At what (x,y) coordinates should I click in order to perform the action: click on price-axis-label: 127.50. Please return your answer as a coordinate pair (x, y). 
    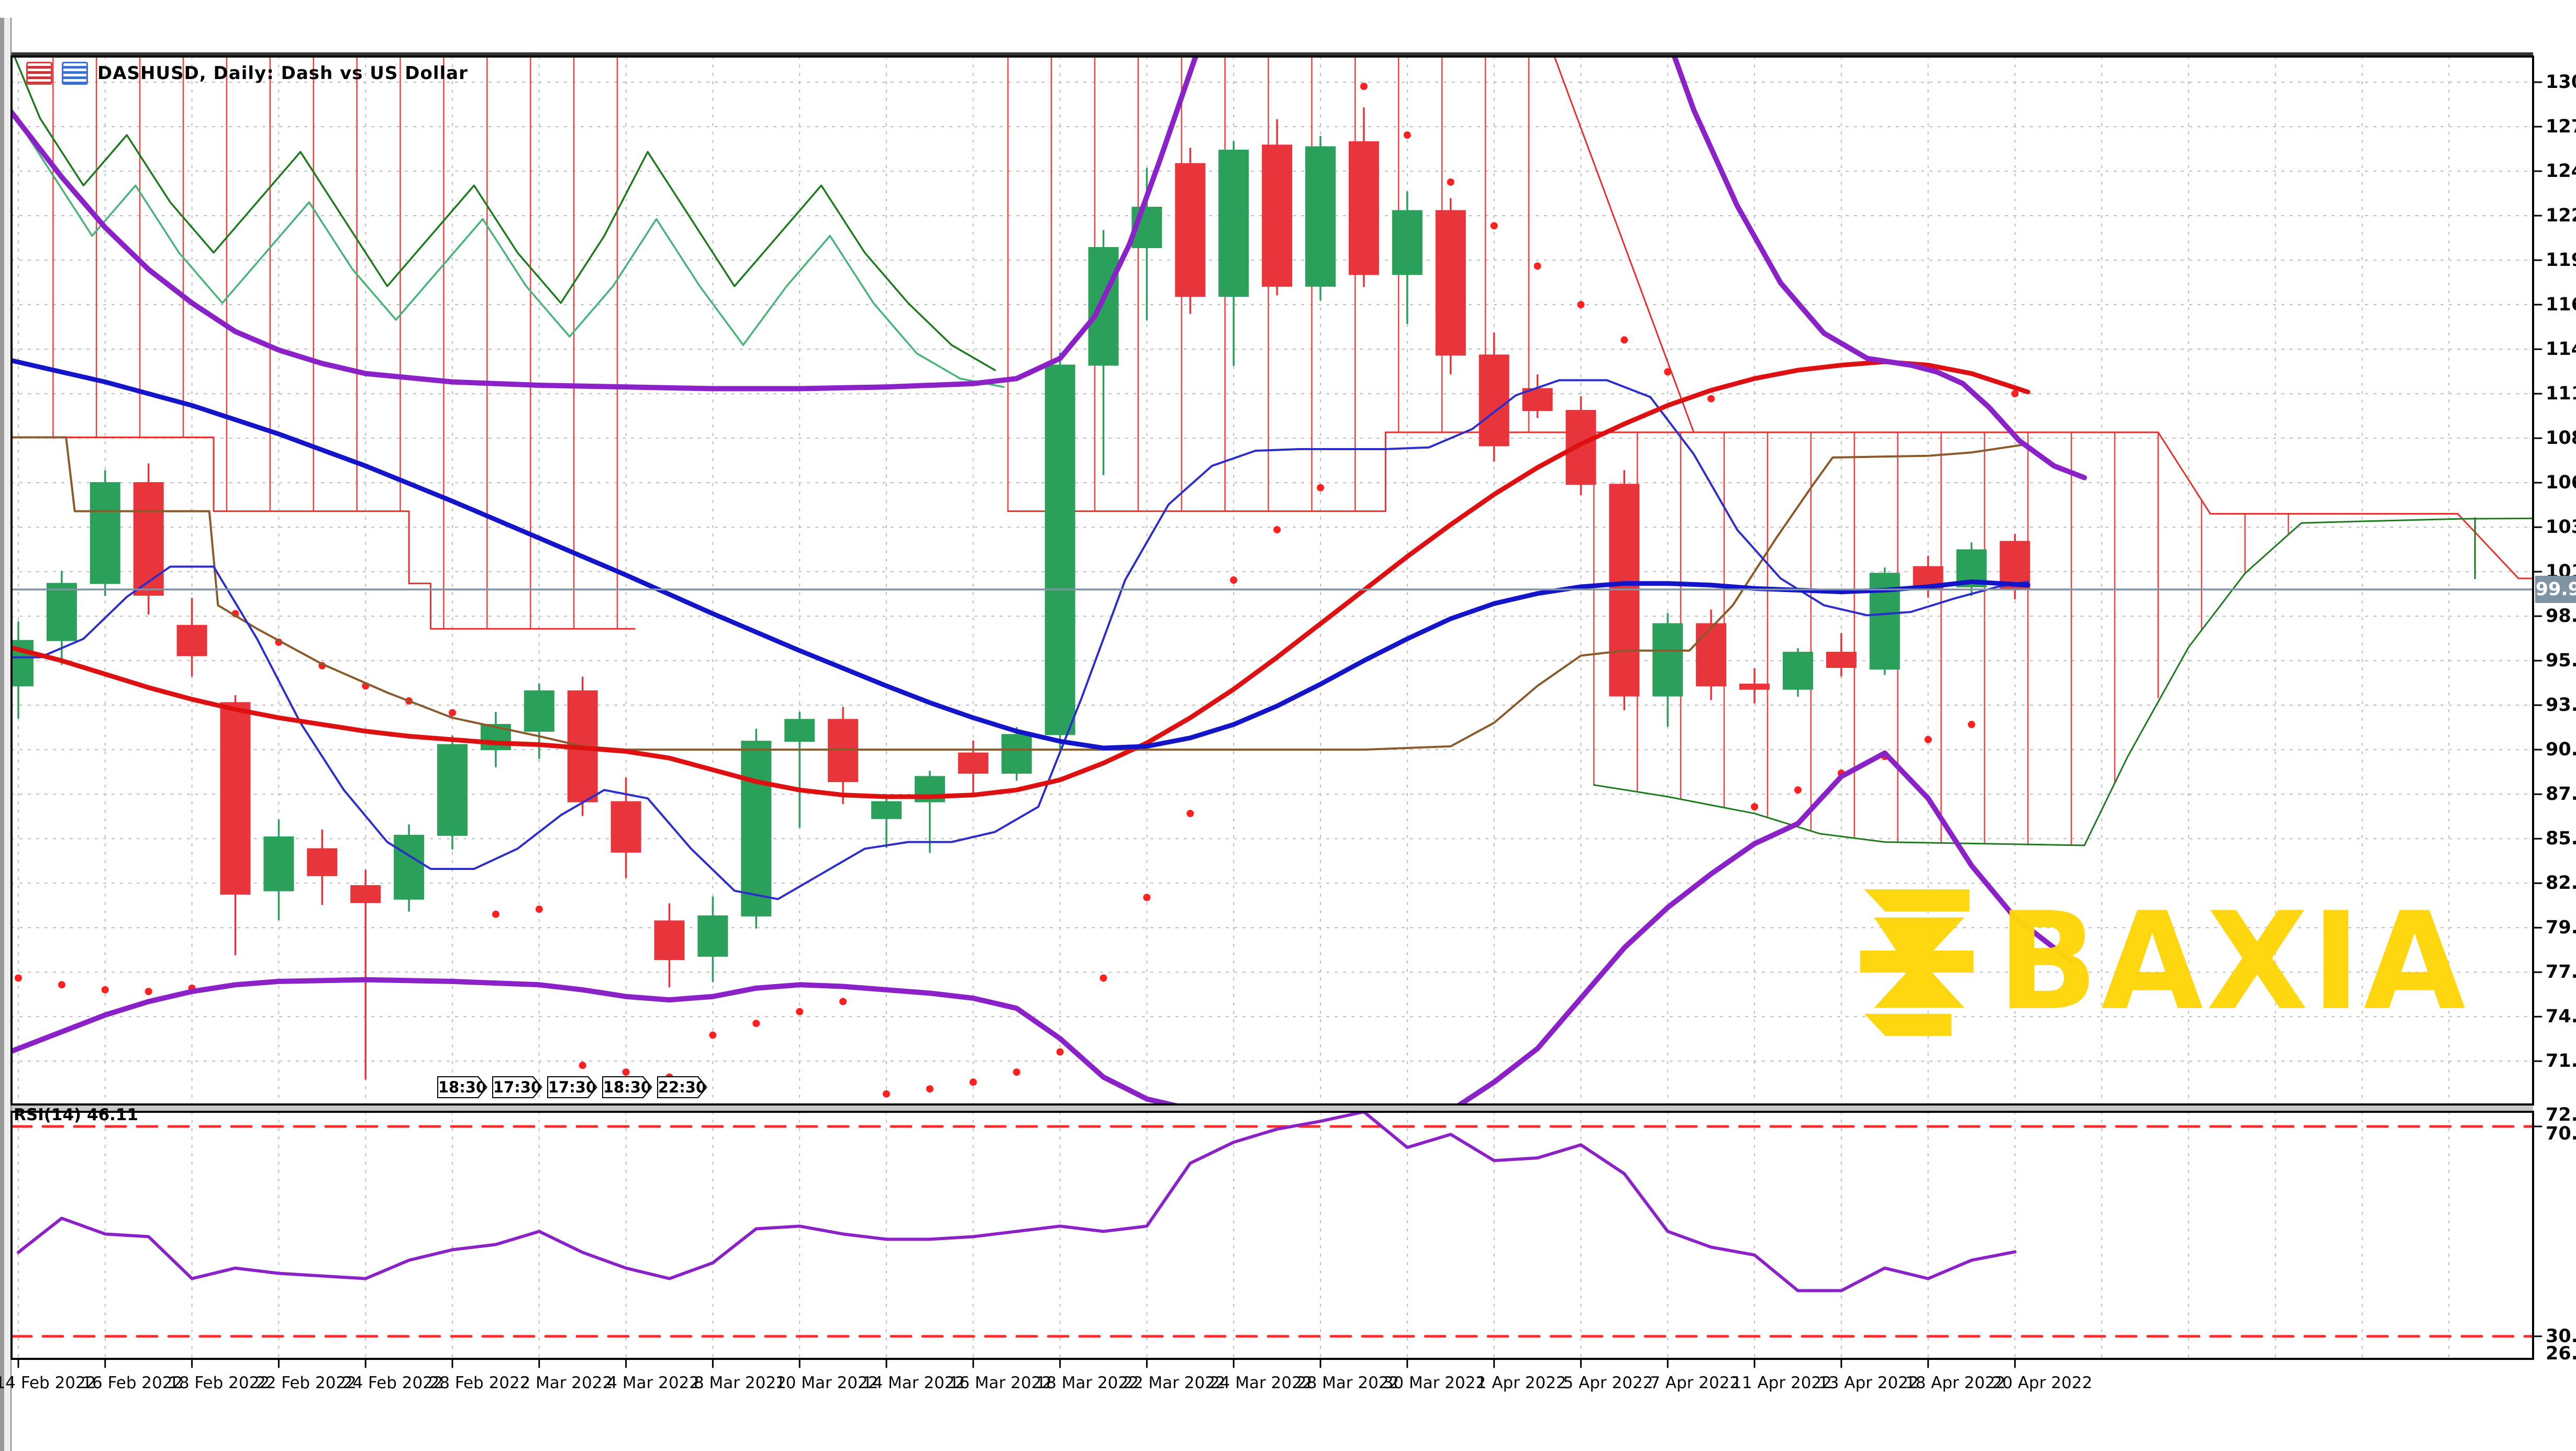
    Looking at the image, I should click on (2561, 127).